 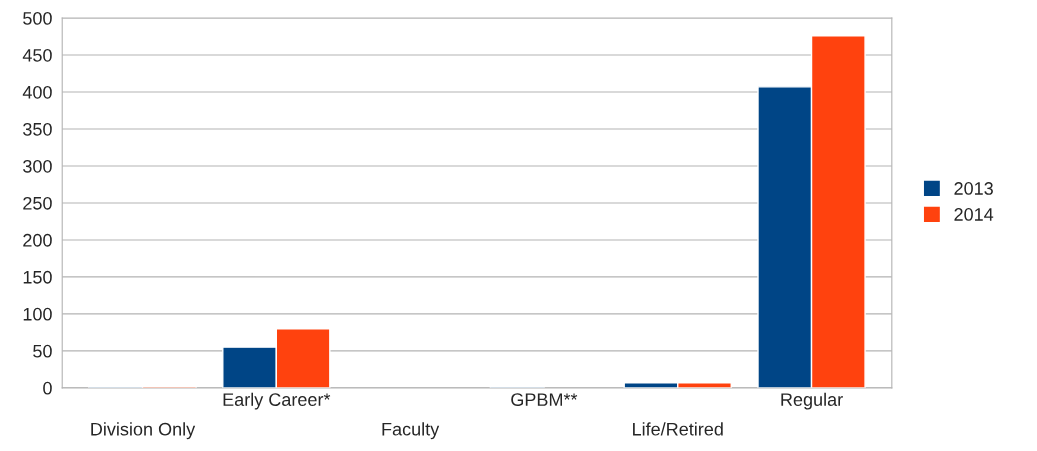 I want to click on legend-label: 2013, so click(x=973, y=188).